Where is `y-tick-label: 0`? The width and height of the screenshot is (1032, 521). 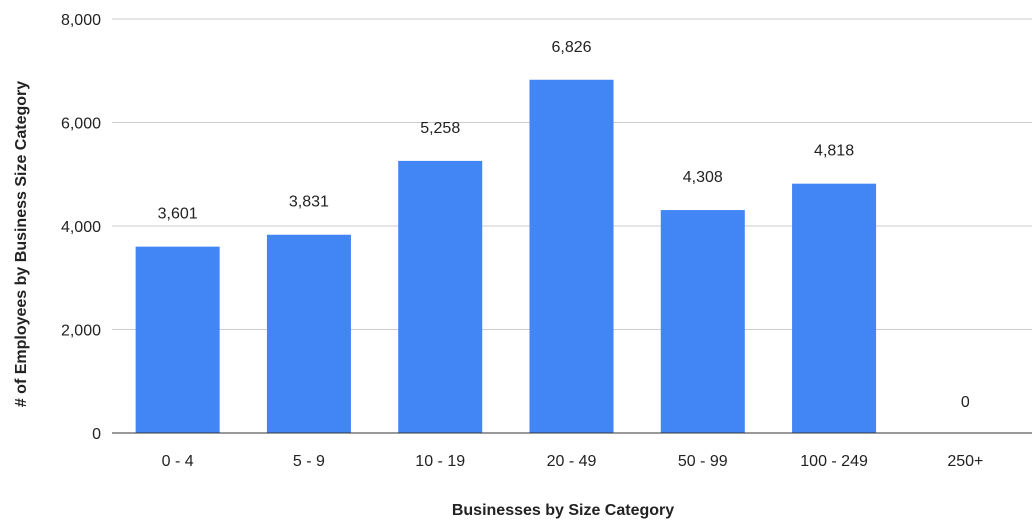 y-tick-label: 0 is located at coordinates (96, 434).